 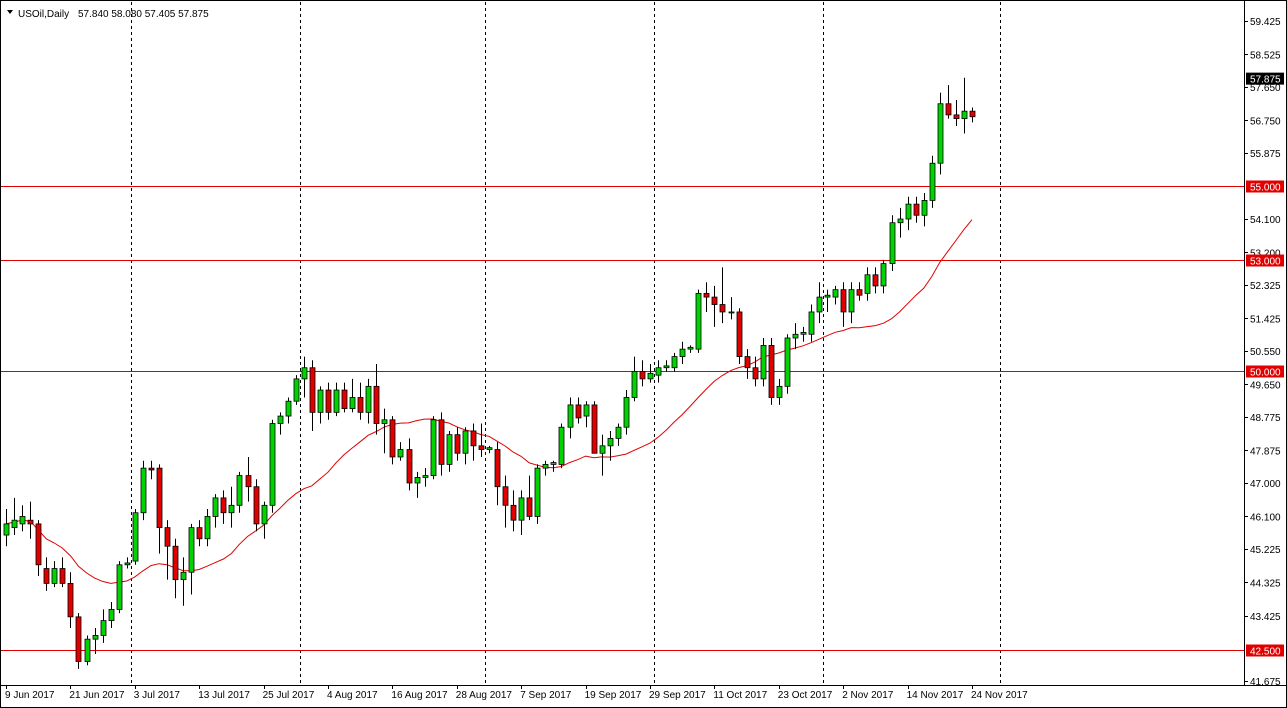 I want to click on price-tick-label: 57.650, so click(x=1265, y=88).